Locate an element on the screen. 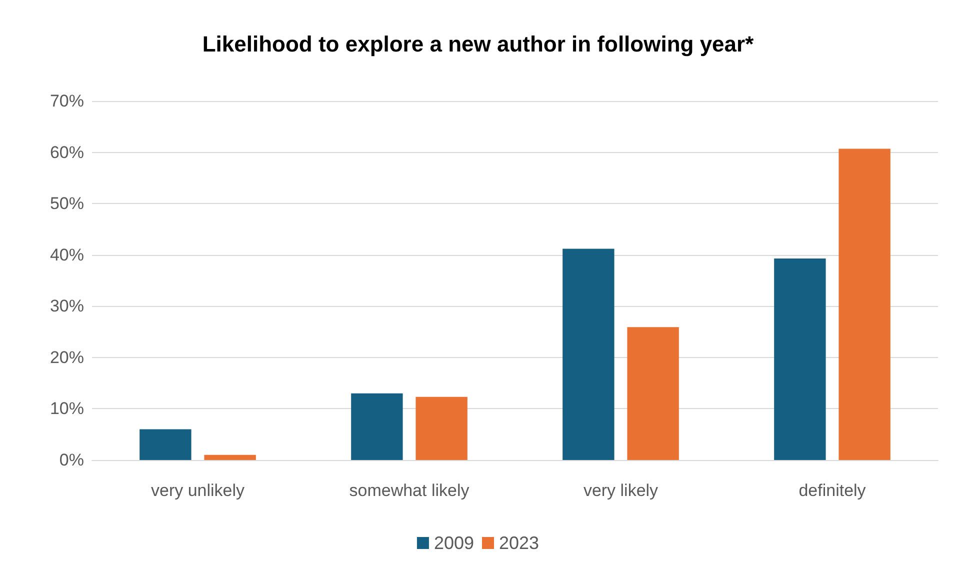 The width and height of the screenshot is (956, 579). legend-label: 2023 is located at coordinates (519, 543).